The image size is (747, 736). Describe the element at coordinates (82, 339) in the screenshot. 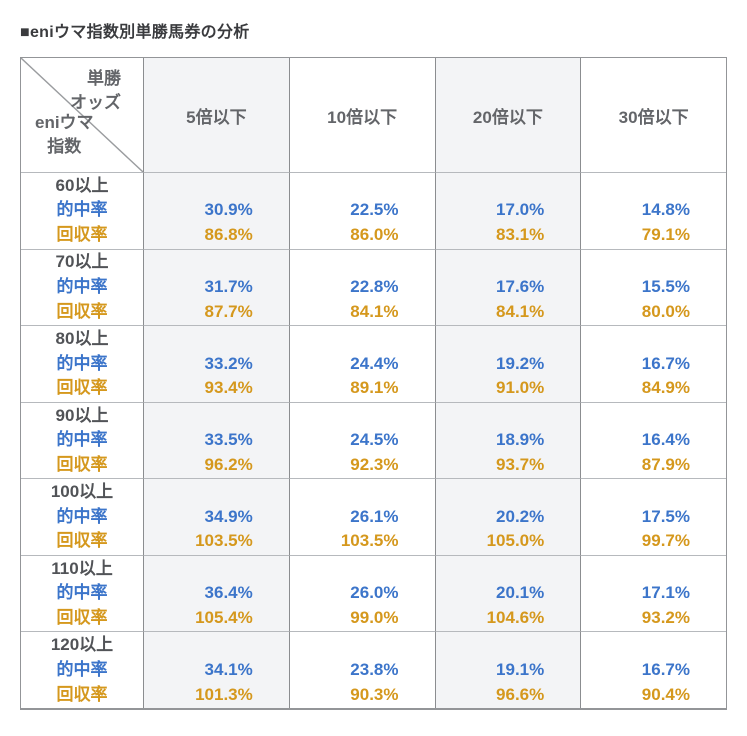

I see `row-label: 80以上` at that location.